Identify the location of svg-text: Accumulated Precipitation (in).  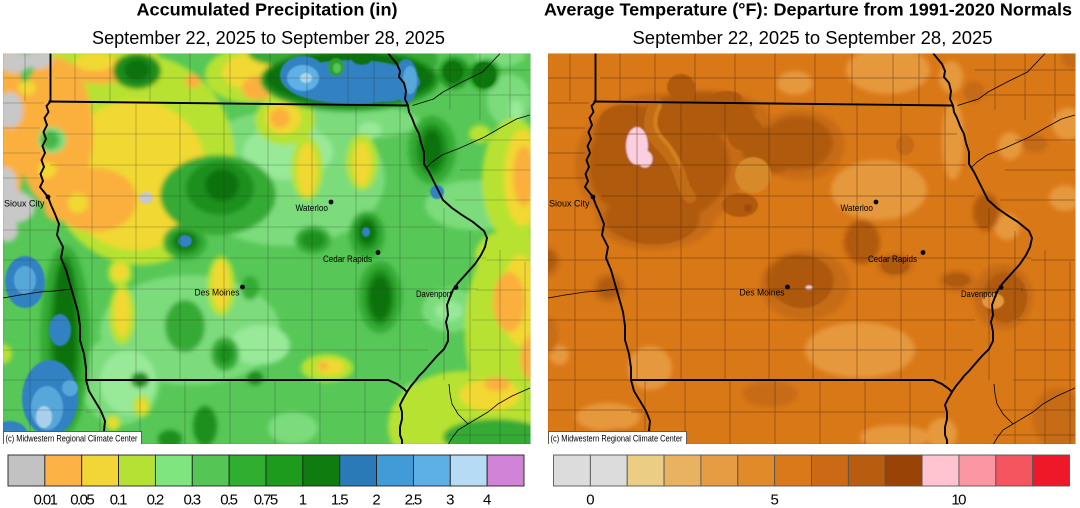
(267, 9).